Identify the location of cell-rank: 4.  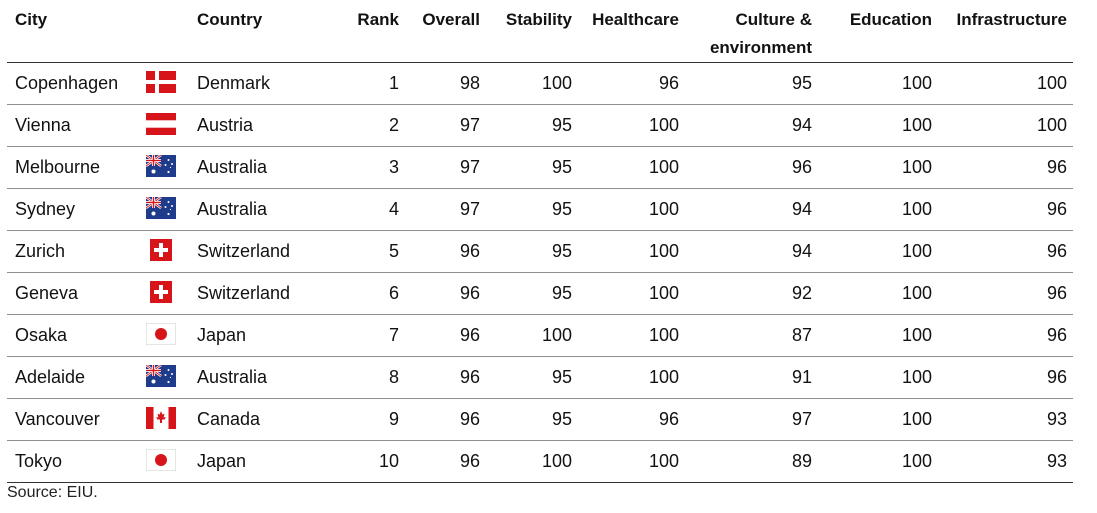
(393, 209).